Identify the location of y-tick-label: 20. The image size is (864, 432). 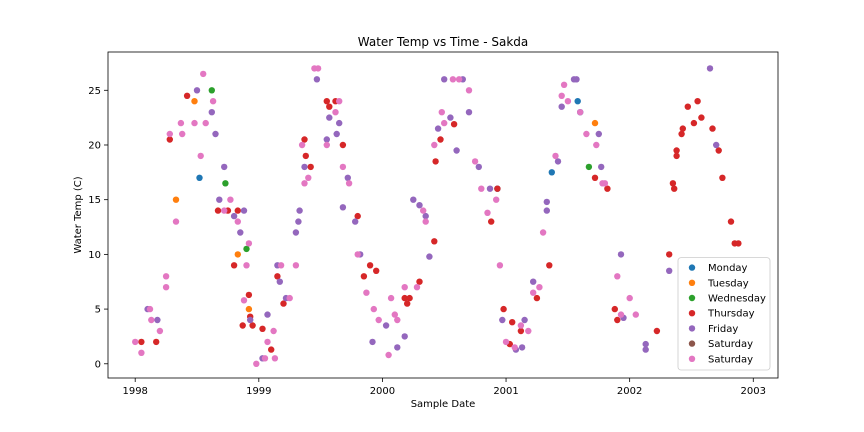
(94, 145).